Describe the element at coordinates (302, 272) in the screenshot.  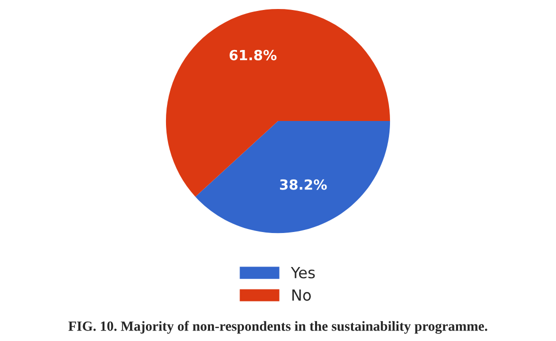
I see `legend-label: Yes` at that location.